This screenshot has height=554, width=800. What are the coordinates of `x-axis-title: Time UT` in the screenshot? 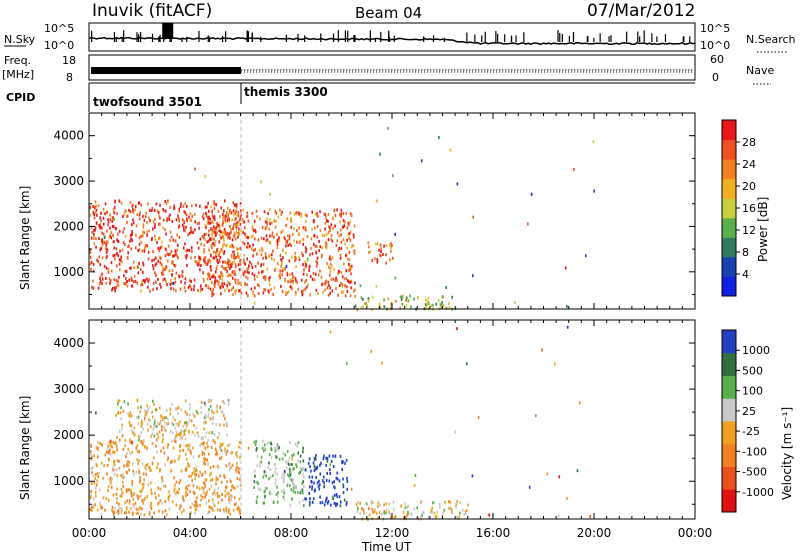 It's located at (386, 547).